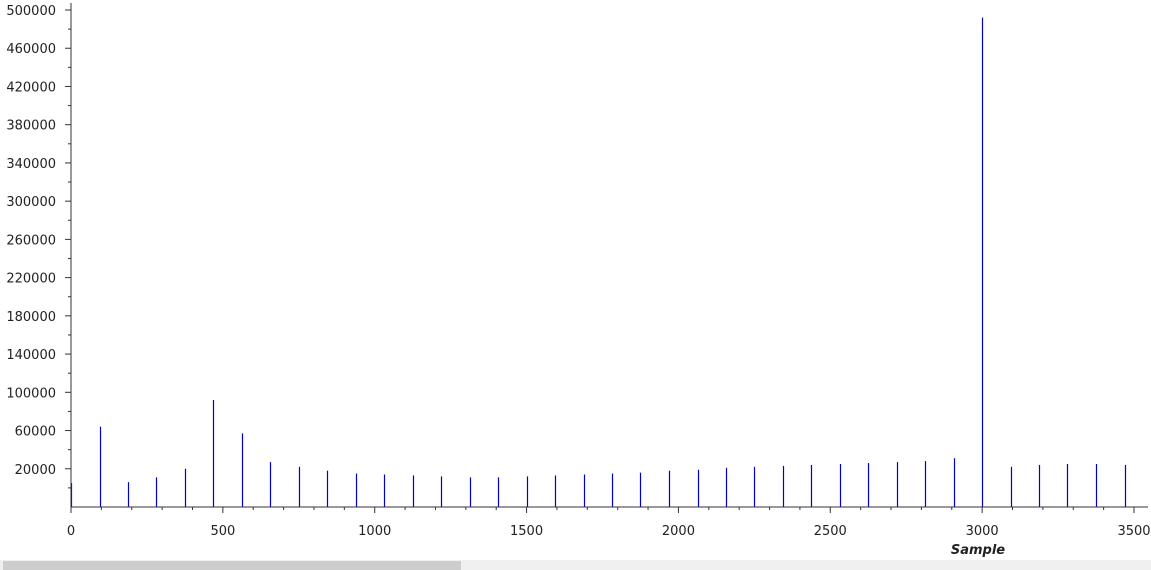  Describe the element at coordinates (31, 355) in the screenshot. I see `y-tick-label: 140000` at that location.